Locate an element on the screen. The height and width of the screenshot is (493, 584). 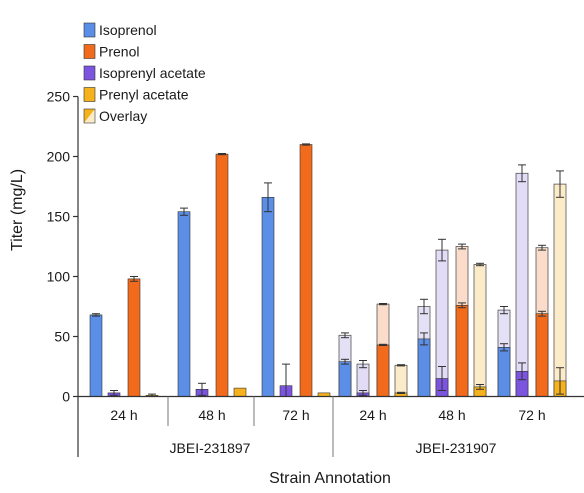
y-tick-label: 0 is located at coordinates (66, 397).